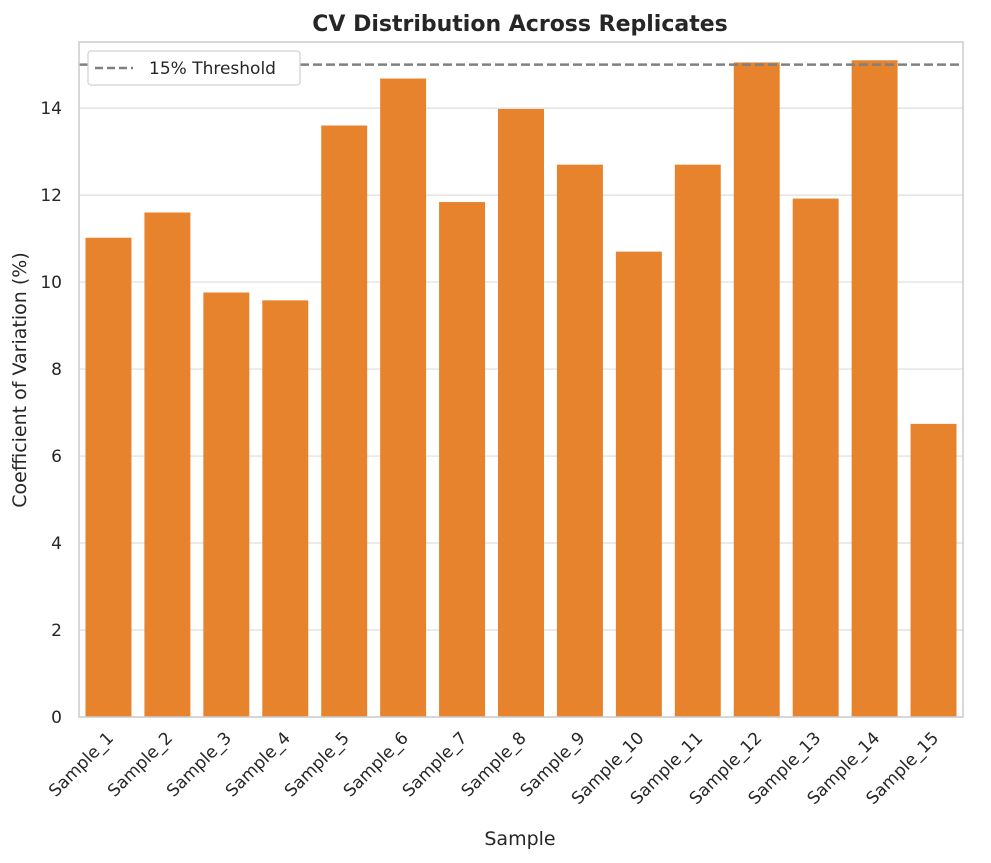  Describe the element at coordinates (520, 24) in the screenshot. I see `chart-title: CV Distribution Across Replicates` at that location.